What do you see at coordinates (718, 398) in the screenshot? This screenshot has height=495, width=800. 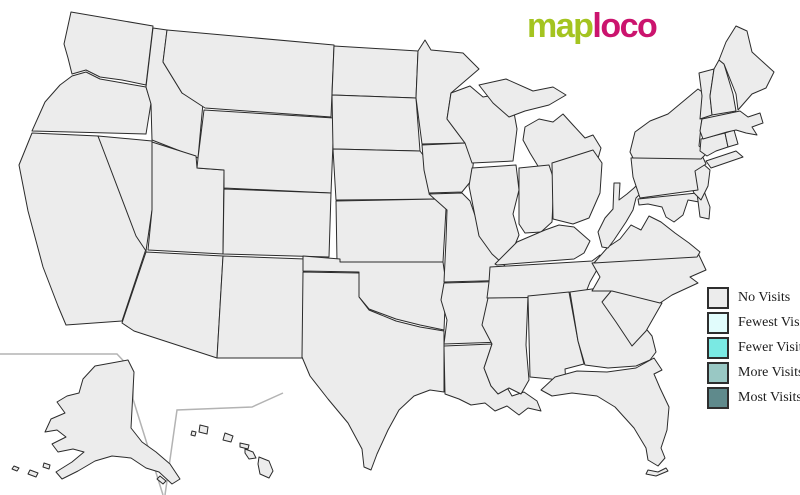 I see `legend-swatch-most-visits` at bounding box center [718, 398].